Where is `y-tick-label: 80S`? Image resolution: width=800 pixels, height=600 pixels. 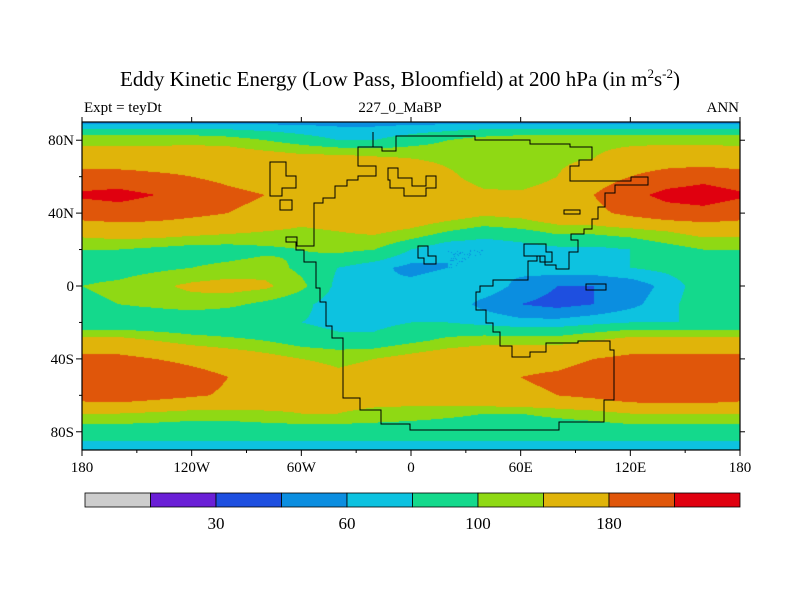 y-tick-label: 80S is located at coordinates (62, 433).